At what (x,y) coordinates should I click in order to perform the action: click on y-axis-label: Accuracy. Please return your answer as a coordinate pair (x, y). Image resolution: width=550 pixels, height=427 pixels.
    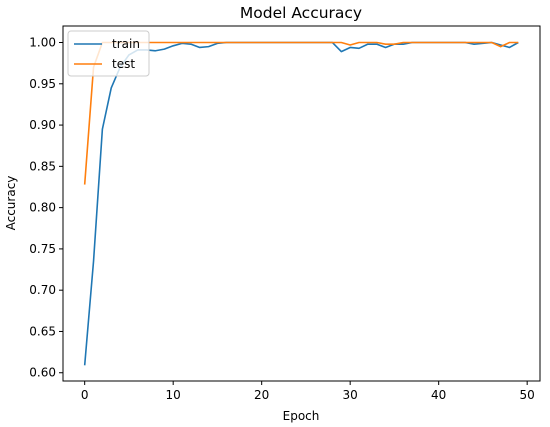
    Looking at the image, I should click on (11, 203).